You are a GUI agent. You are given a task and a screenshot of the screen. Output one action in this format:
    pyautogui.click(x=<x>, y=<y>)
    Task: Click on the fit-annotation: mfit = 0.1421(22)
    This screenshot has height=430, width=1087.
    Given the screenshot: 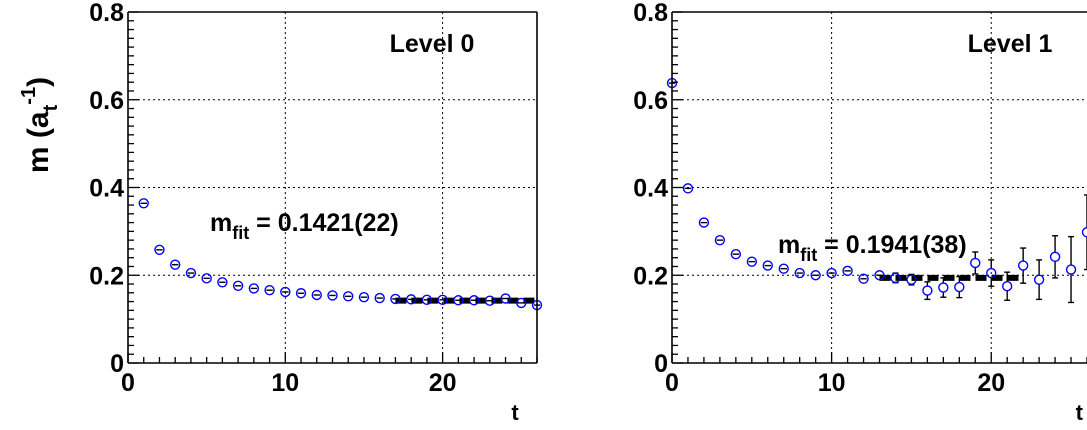 What is the action you would take?
    pyautogui.click(x=304, y=226)
    